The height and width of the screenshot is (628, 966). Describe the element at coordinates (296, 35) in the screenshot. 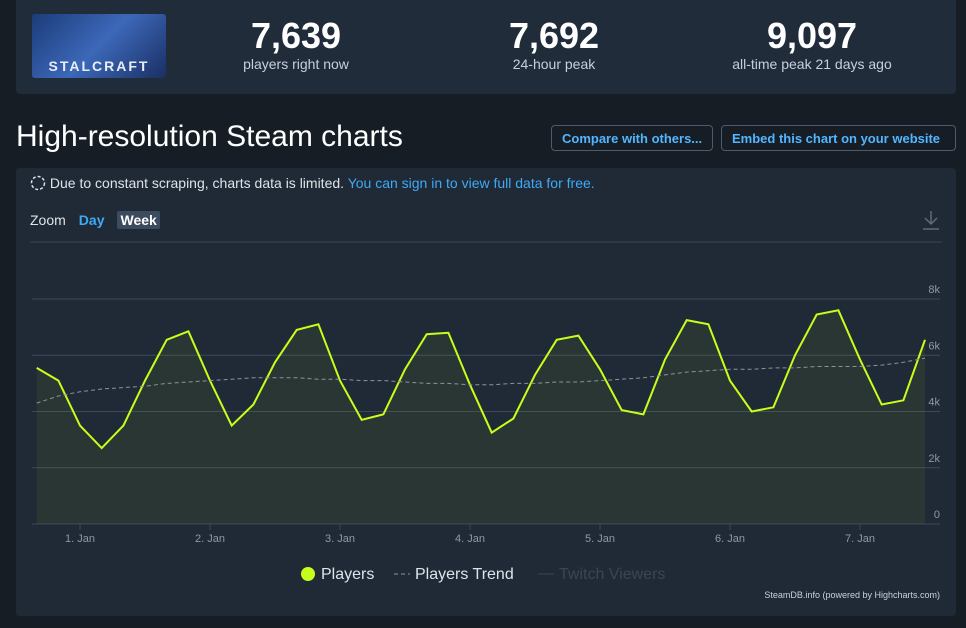

I see `stat-value: 7,639` at that location.